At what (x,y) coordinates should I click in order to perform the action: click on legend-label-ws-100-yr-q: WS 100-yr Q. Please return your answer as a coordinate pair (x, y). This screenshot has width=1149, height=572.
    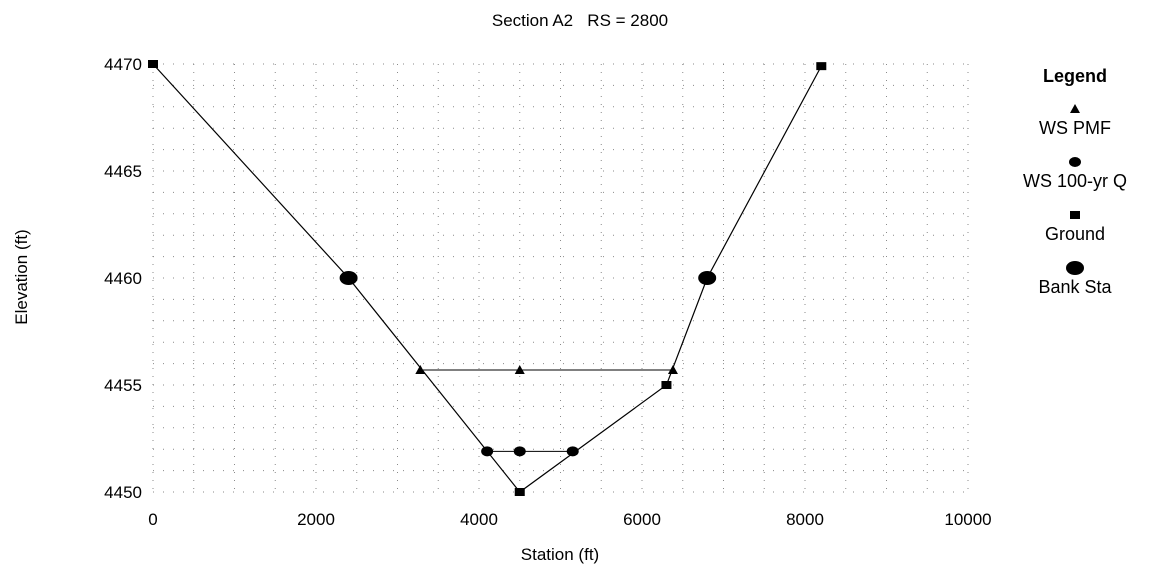
    Looking at the image, I should click on (1075, 181).